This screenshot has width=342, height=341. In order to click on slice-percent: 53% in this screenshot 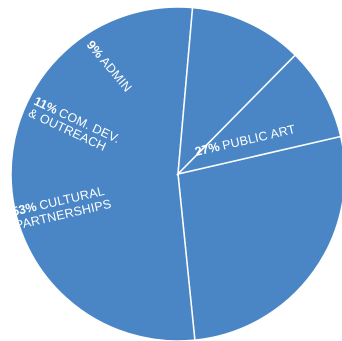, I will do `click(25, 209)`.